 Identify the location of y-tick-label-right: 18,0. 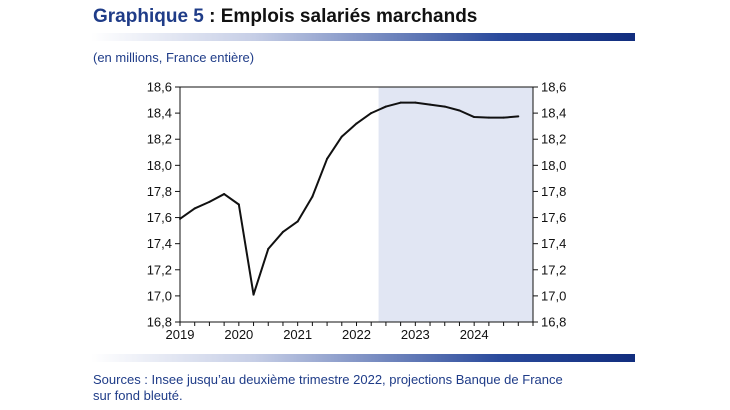
(553, 165).